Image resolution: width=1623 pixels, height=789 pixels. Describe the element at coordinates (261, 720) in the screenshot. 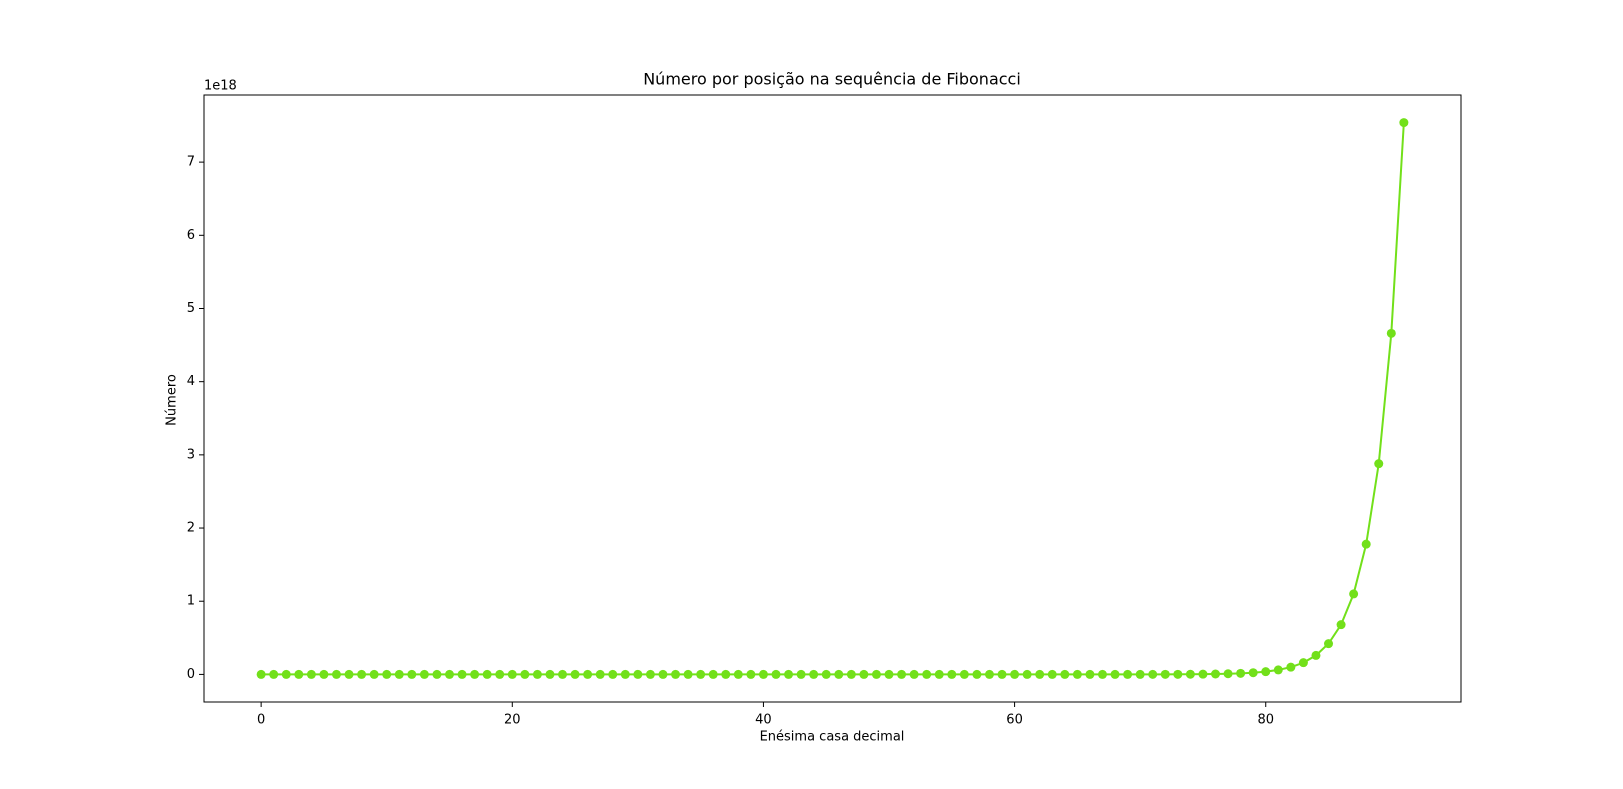

I see `x-tick-label: 0` at that location.